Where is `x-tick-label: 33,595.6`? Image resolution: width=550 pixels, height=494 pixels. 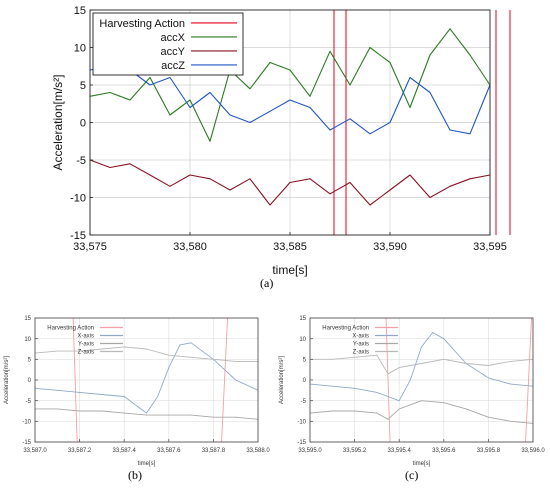
x-tick-label: 33,595.6 is located at coordinates (444, 451).